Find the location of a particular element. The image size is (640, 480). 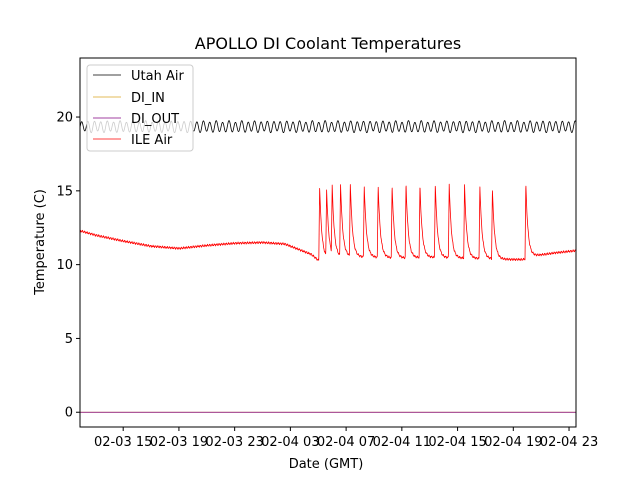

legend: Utah Air DI_IN DI_OUT ILE Air is located at coordinates (140, 108).